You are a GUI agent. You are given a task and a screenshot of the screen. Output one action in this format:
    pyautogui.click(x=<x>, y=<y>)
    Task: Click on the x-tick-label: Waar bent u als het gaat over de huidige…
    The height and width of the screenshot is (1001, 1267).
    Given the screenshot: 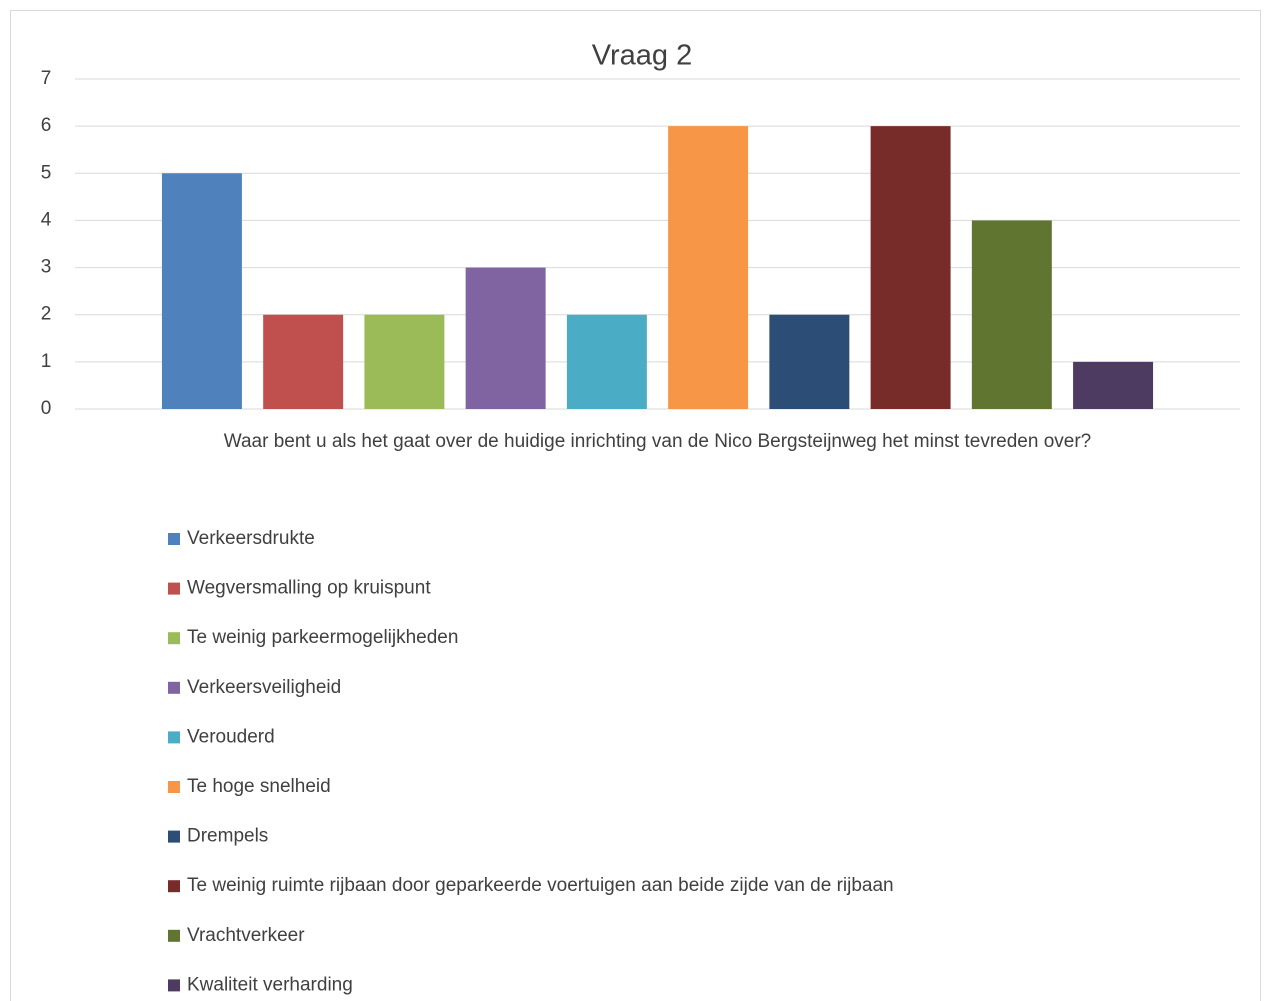 What is the action you would take?
    pyautogui.click(x=657, y=441)
    